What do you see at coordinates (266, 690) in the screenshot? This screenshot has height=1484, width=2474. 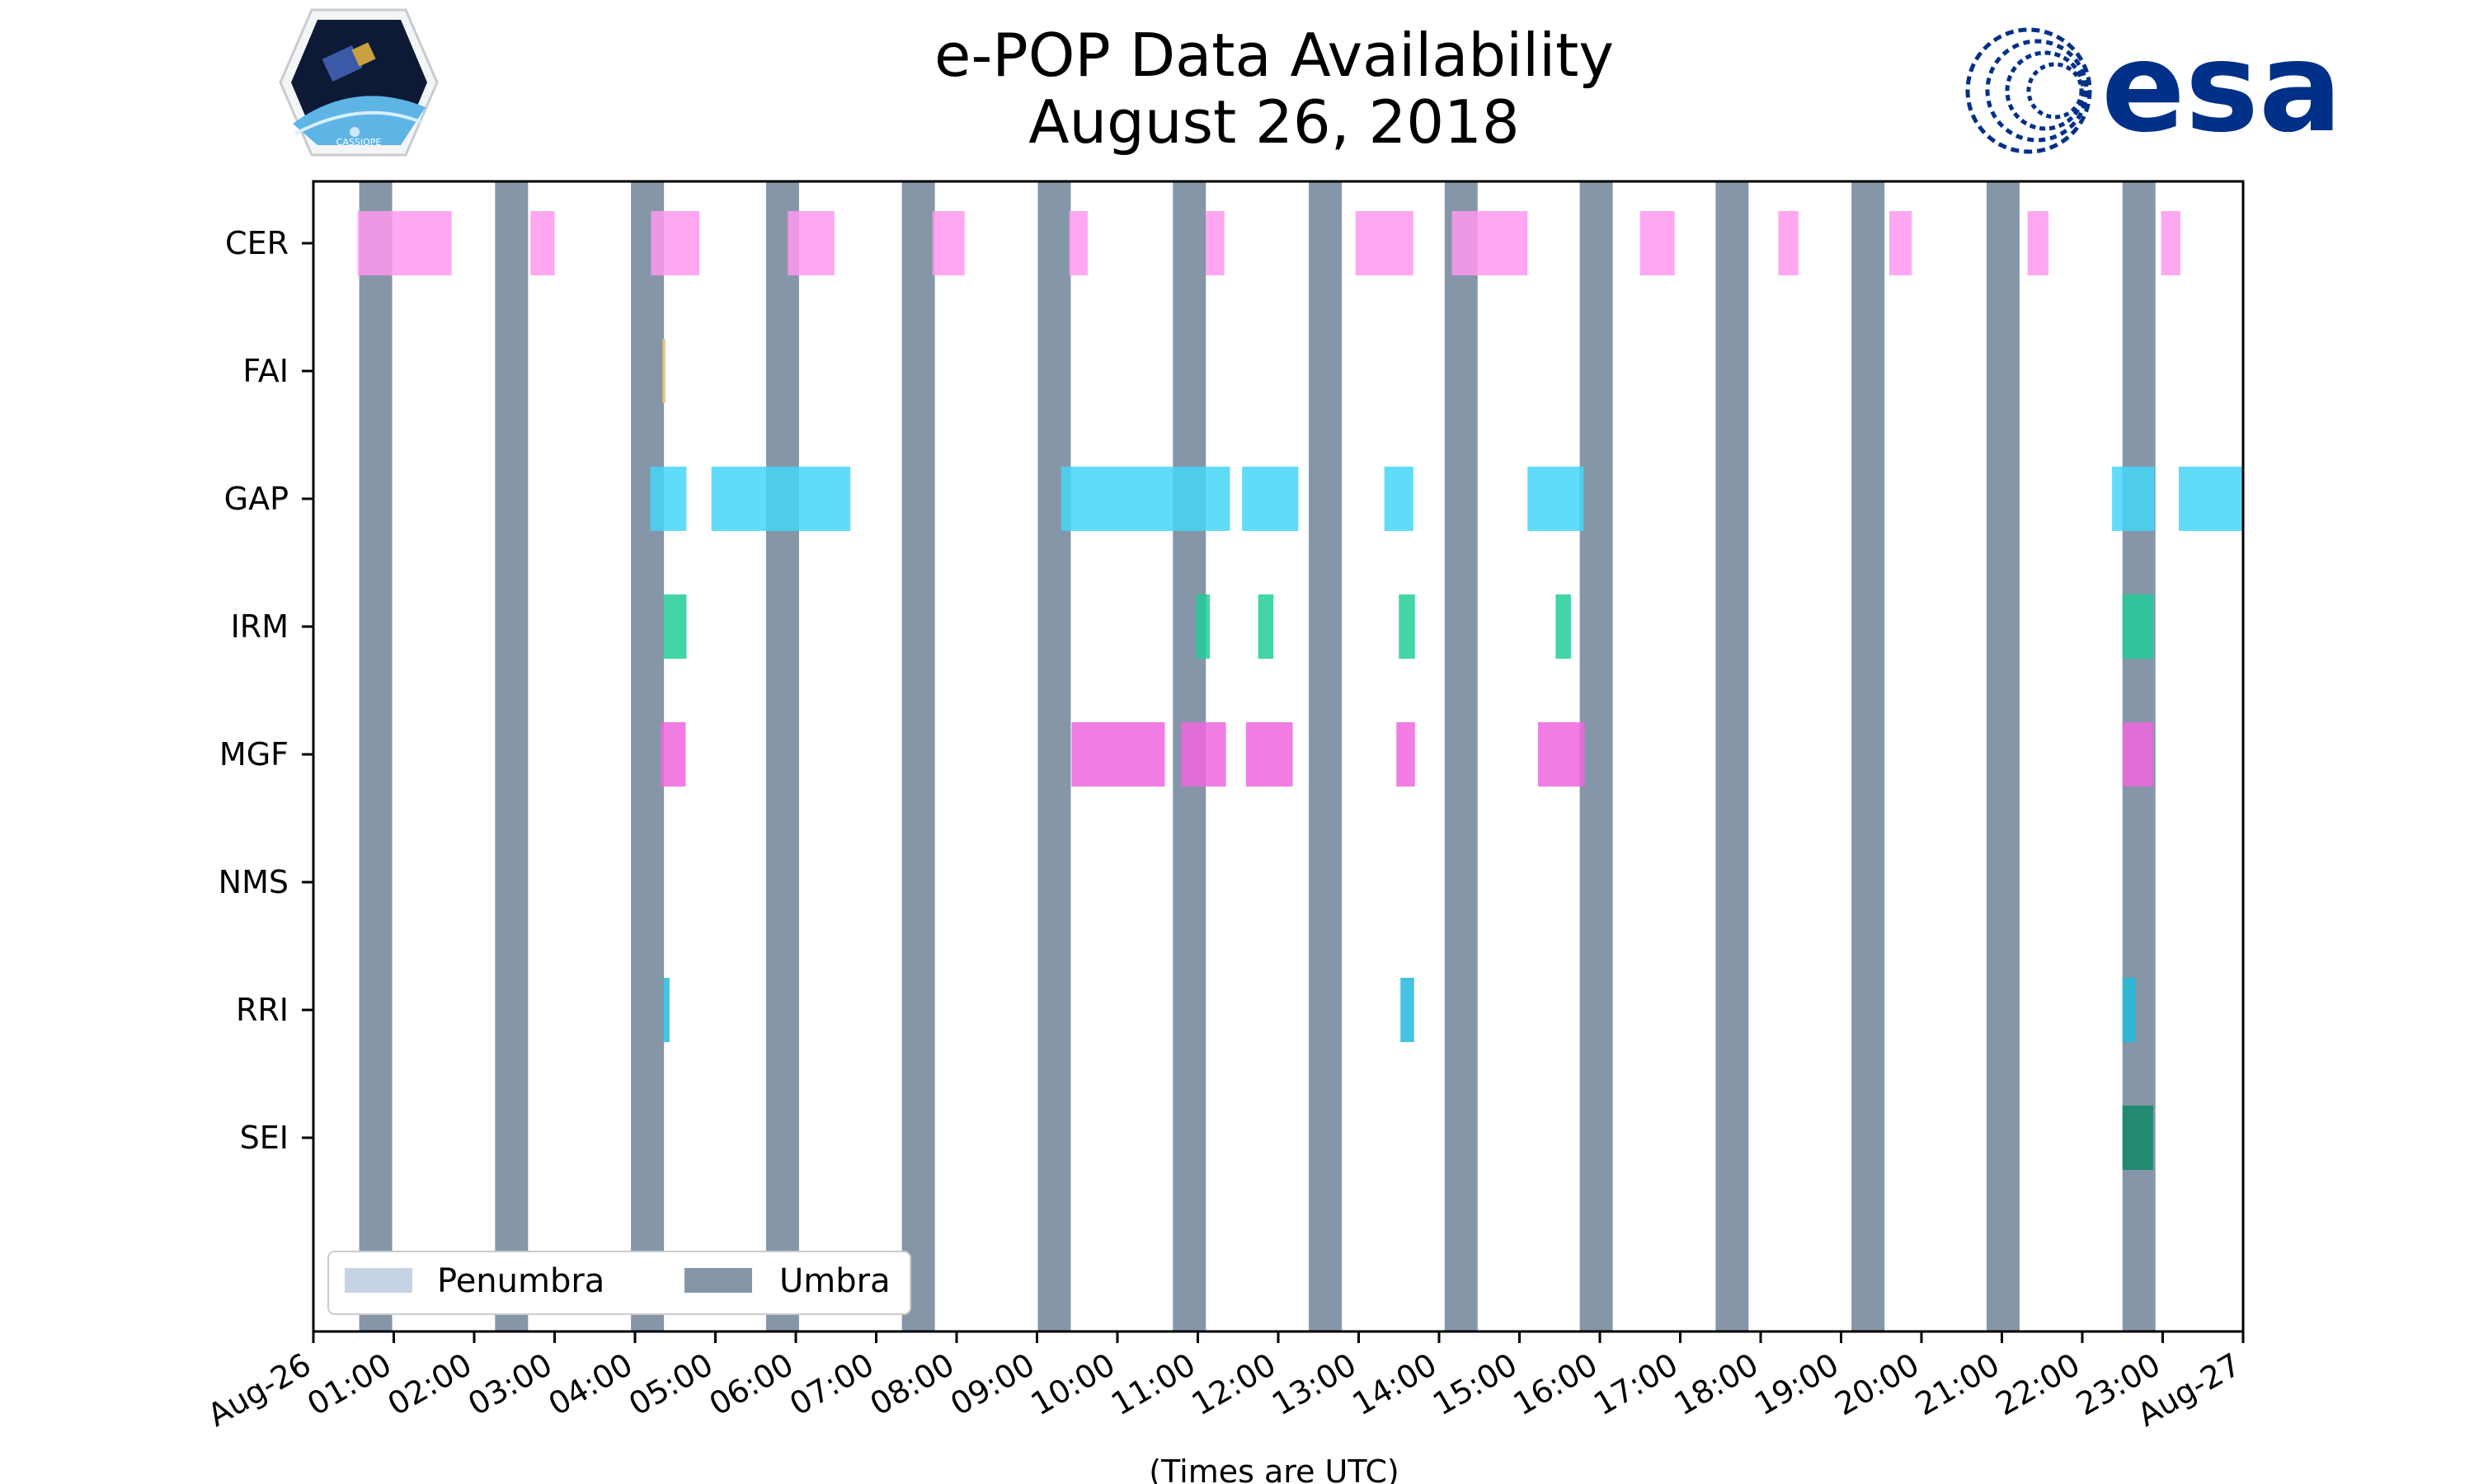 I see `y-axis: CER FAI GAP IRM MGF NMS RRI SEI` at bounding box center [266, 690].